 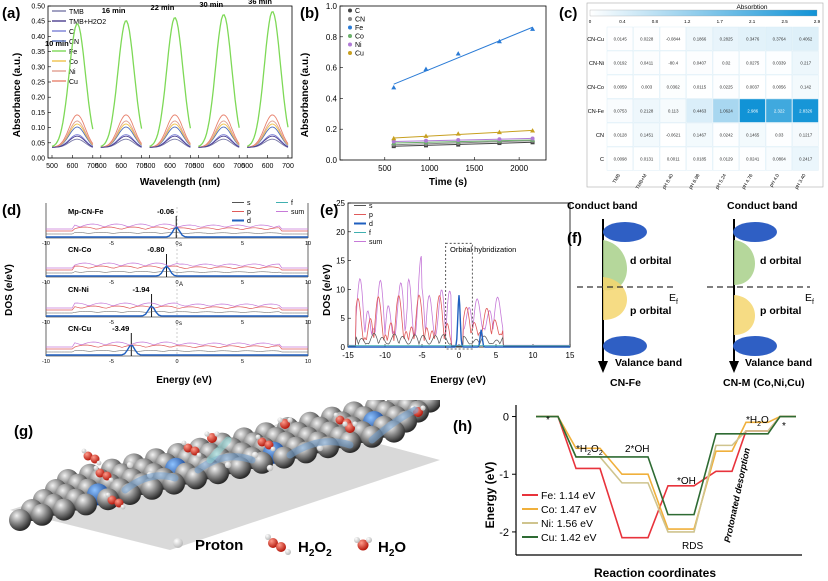 What do you see at coordinates (155, 249) in the screenshot?
I see `d-band-center: -0.80` at bounding box center [155, 249].